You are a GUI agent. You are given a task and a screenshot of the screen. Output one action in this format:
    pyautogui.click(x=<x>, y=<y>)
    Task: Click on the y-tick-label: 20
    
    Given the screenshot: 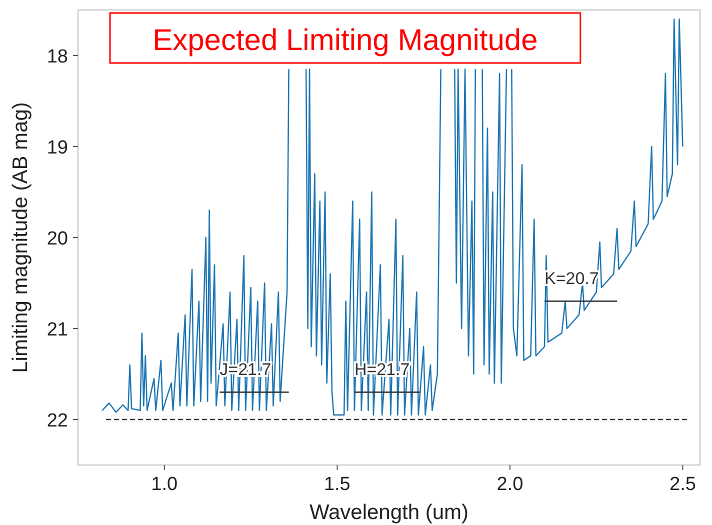 What is the action you would take?
    pyautogui.click(x=57, y=239)
    